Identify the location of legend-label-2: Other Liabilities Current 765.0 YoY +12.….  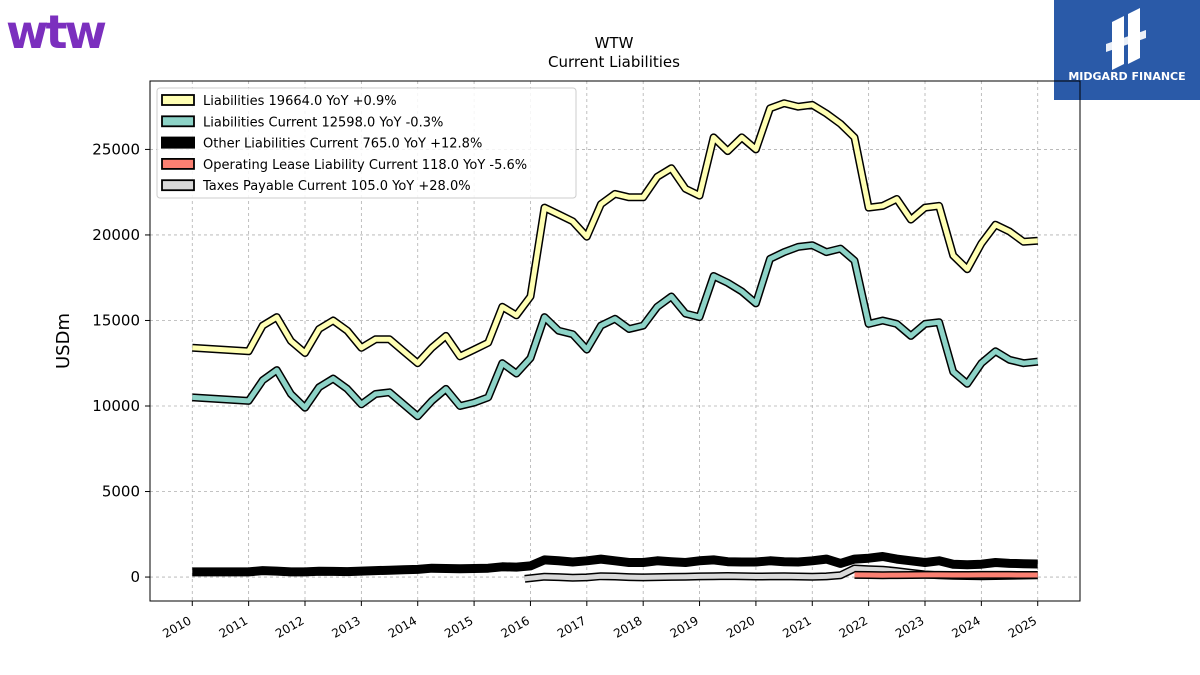
(342, 144).